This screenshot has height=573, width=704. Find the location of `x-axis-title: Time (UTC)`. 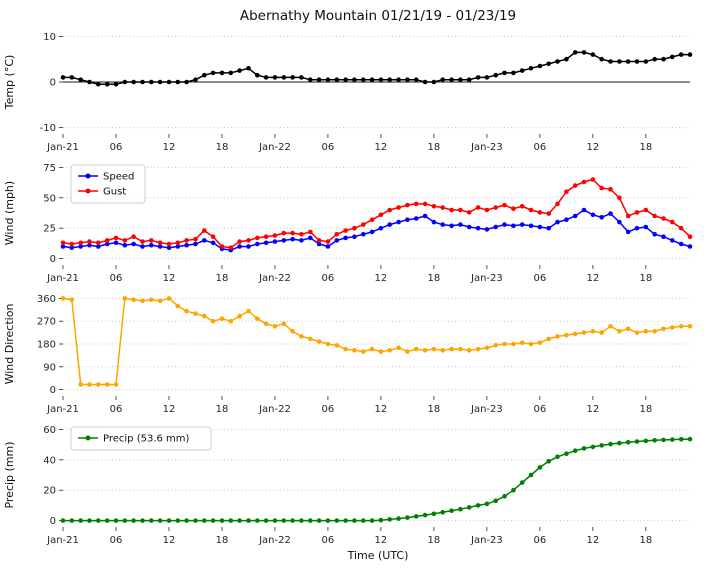

x-axis-title: Time (UTC) is located at coordinates (378, 555).